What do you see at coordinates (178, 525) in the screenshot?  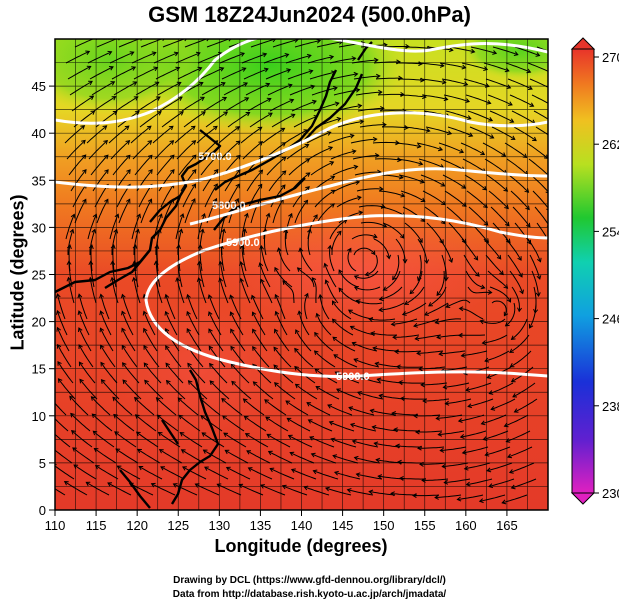 I see `x-tick-label: 125` at bounding box center [178, 525].